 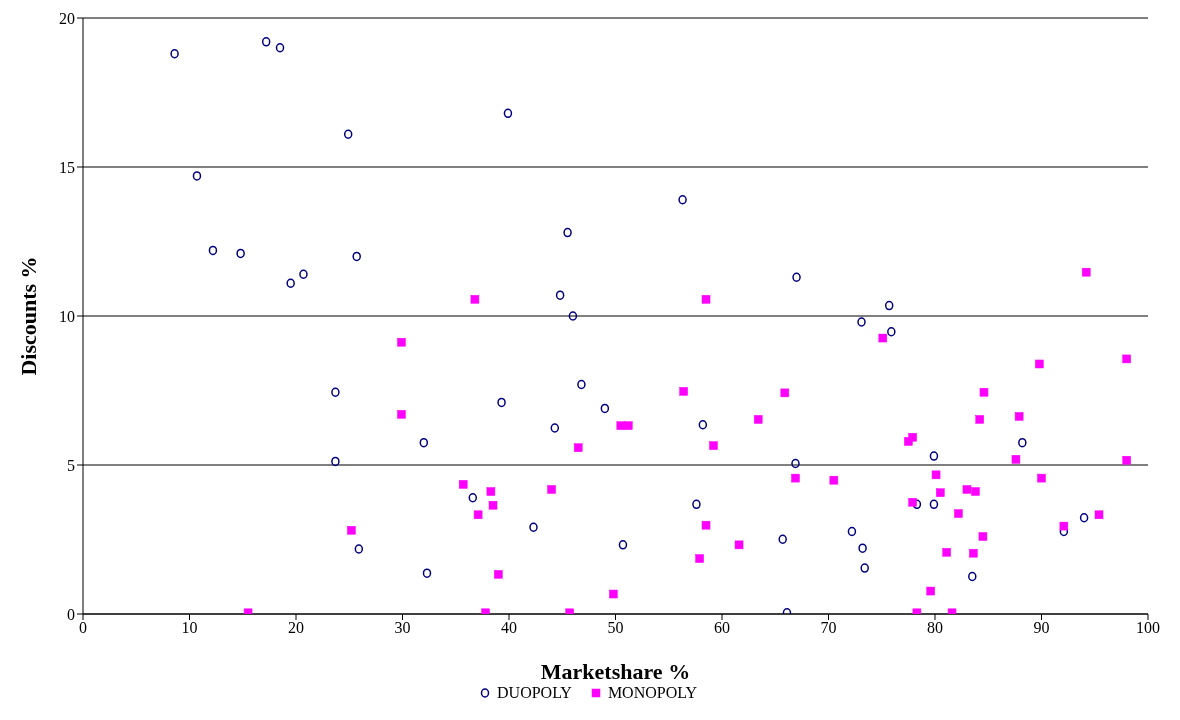 I want to click on legend-label: MONOPOLY, so click(x=652, y=693).